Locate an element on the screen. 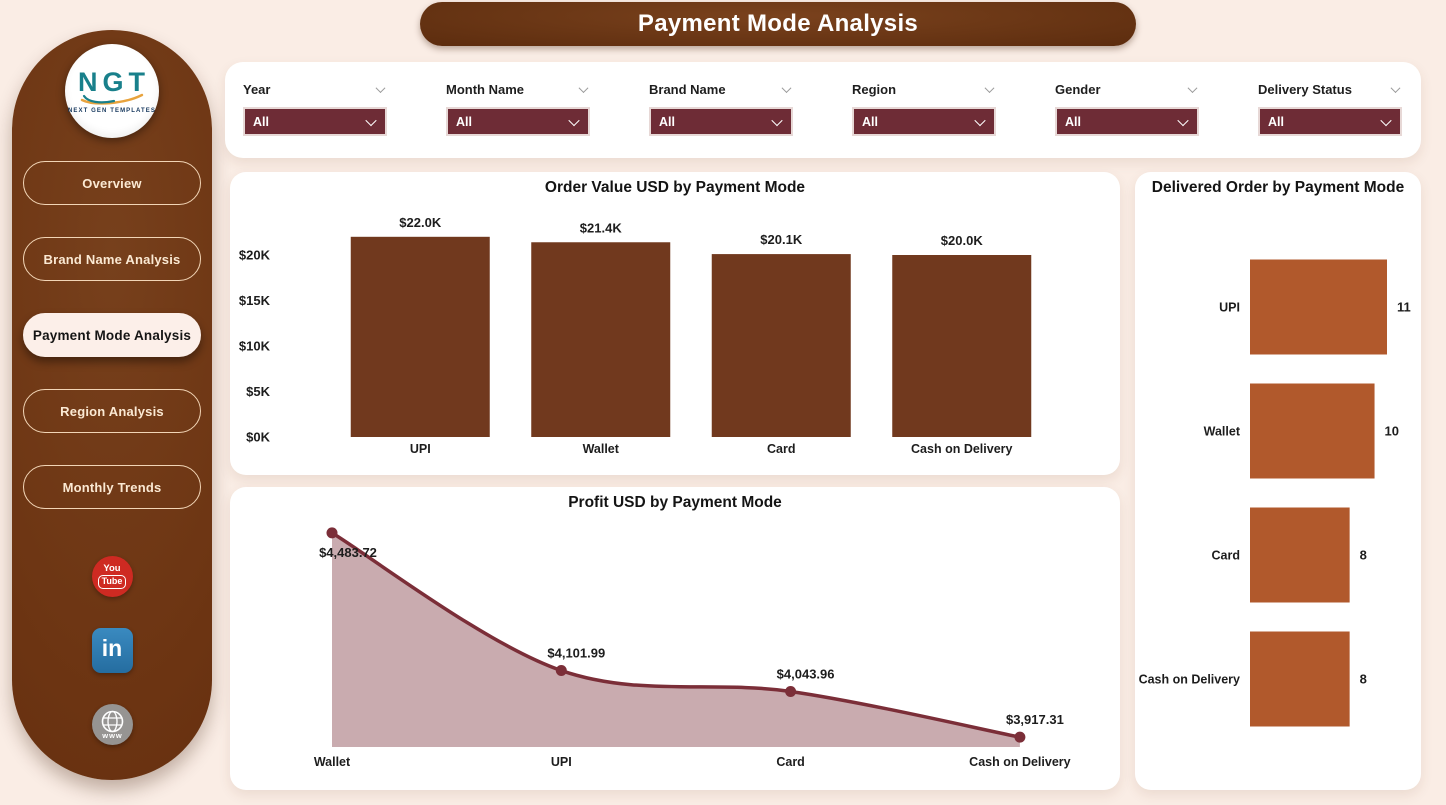 This screenshot has height=805, width=1446. bar-data-label: $20.1K is located at coordinates (781, 239).